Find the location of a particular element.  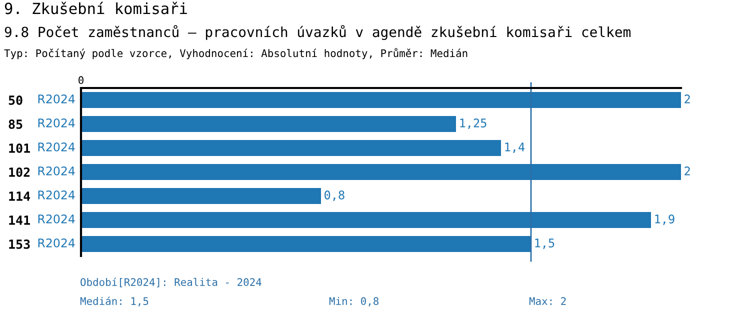

y-tick-label: 114 is located at coordinates (19, 196).